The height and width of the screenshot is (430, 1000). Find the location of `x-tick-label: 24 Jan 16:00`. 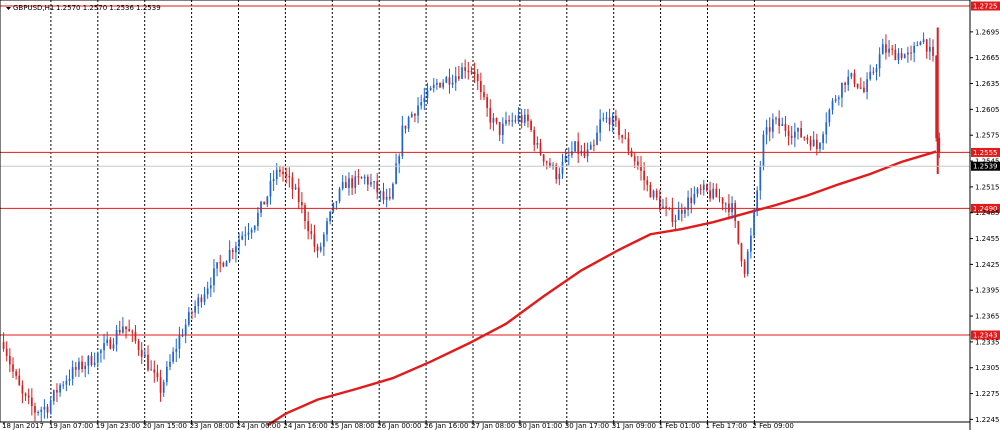

x-tick-label: 24 Jan 16:00 is located at coordinates (305, 426).